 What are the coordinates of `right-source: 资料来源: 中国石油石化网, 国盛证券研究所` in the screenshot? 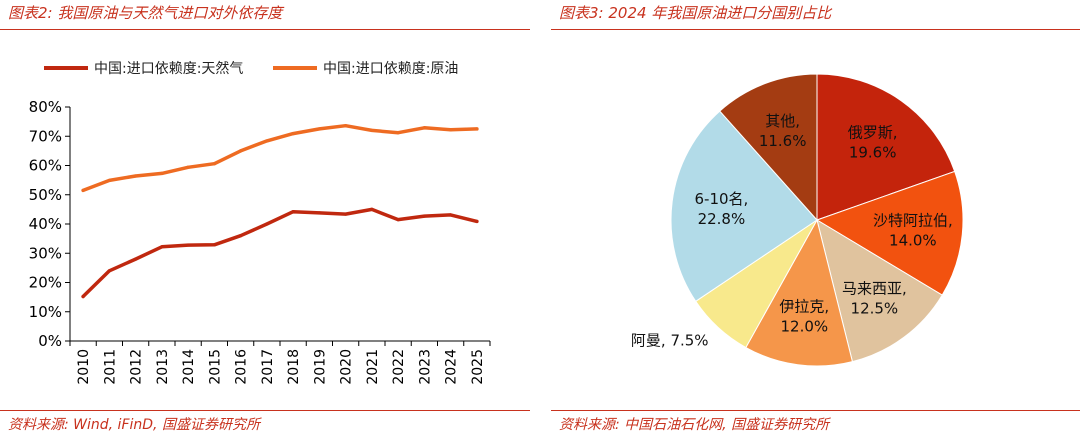 It's located at (694, 425).